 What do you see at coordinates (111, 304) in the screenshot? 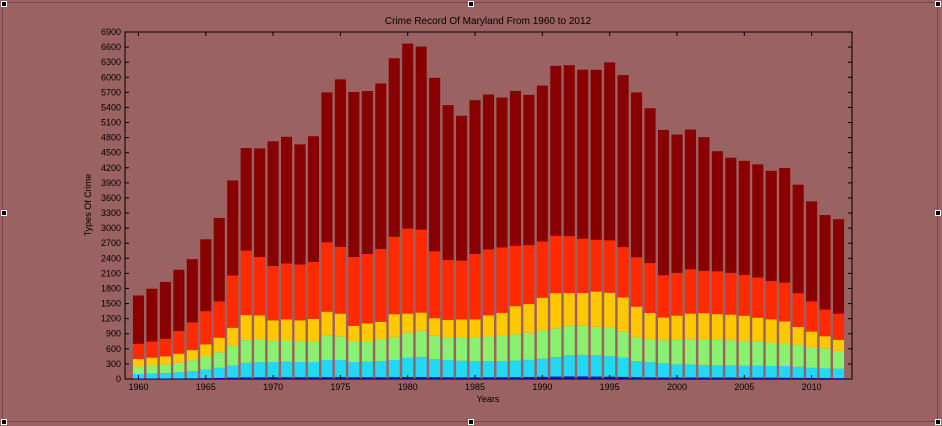
I see `y-tick-label: 1500` at bounding box center [111, 304].